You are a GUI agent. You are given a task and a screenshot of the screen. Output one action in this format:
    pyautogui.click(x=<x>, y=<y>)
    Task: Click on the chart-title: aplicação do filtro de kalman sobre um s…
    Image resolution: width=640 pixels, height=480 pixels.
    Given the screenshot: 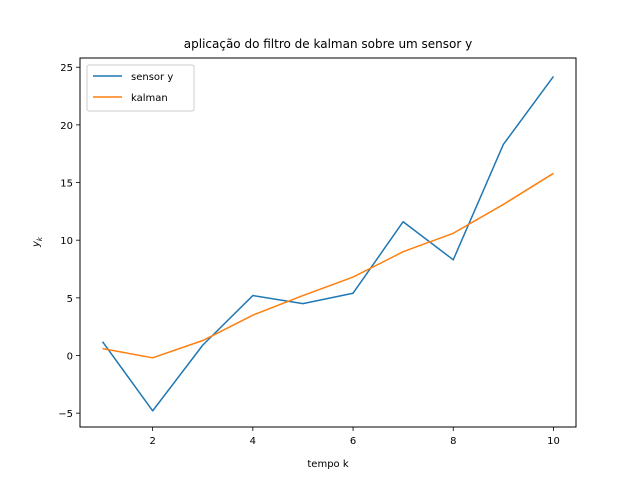 What is the action you would take?
    pyautogui.click(x=328, y=44)
    